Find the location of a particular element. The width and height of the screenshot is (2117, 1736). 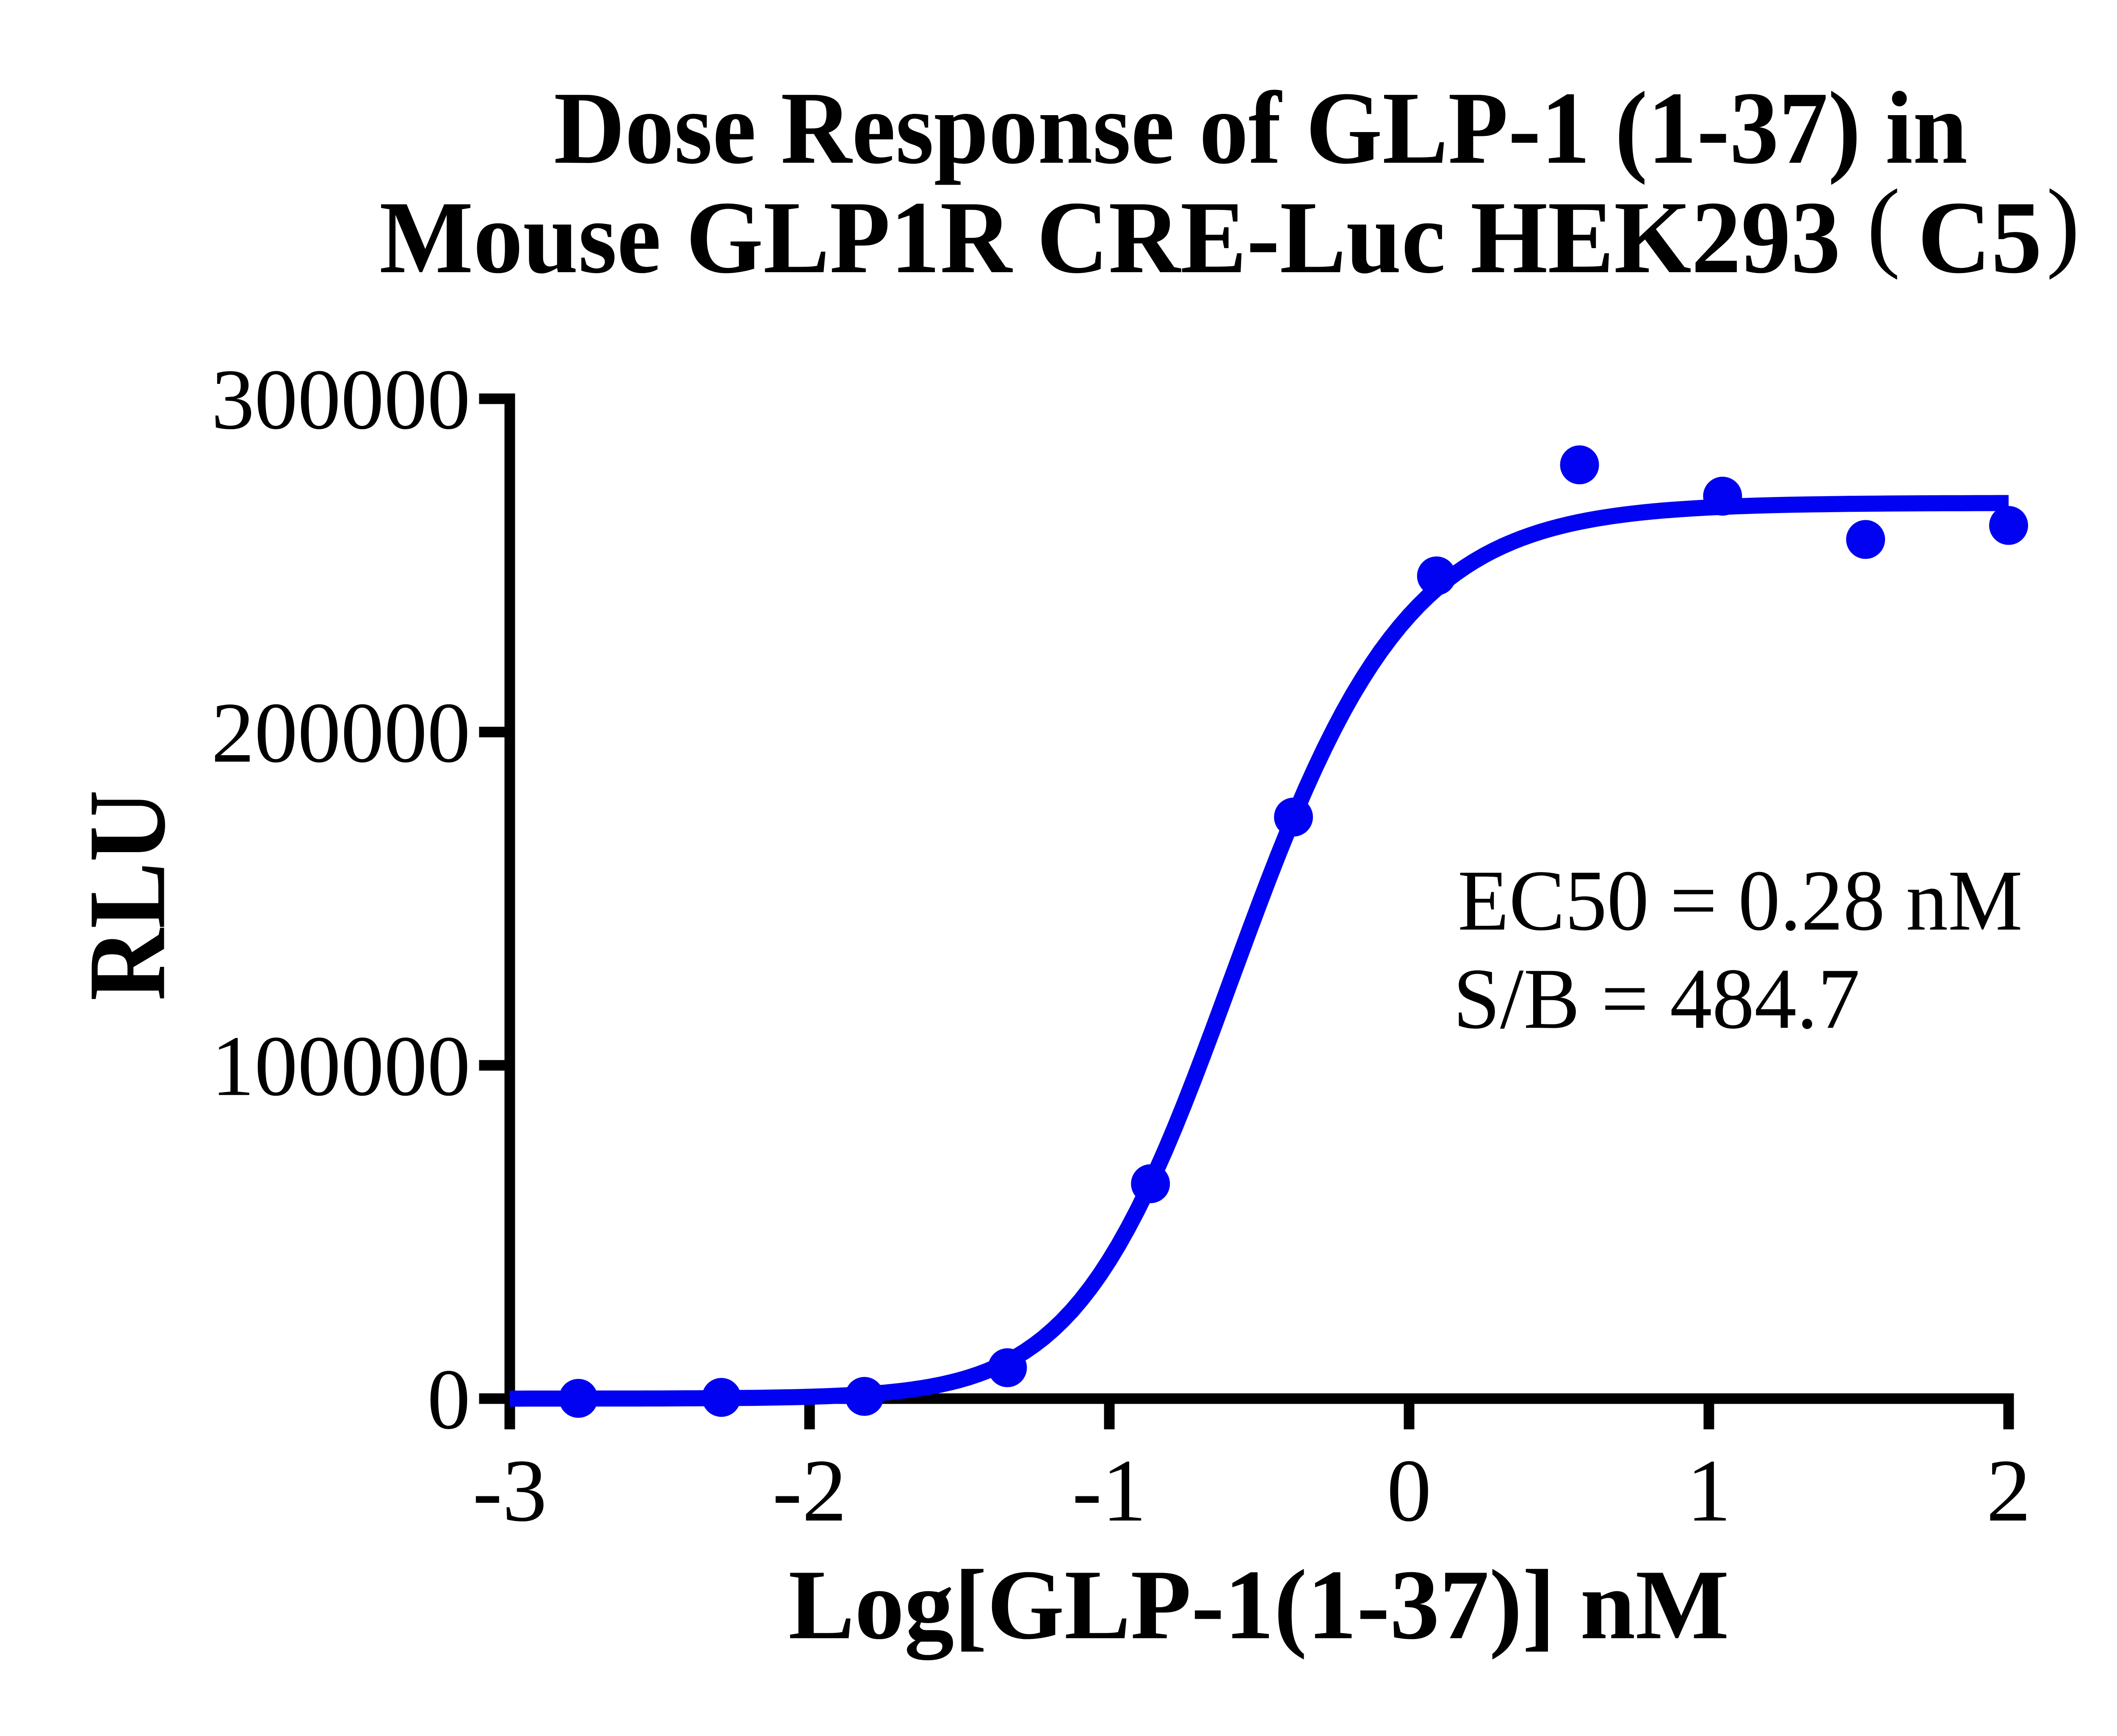

svg-text: C5 is located at coordinates (1980, 237).